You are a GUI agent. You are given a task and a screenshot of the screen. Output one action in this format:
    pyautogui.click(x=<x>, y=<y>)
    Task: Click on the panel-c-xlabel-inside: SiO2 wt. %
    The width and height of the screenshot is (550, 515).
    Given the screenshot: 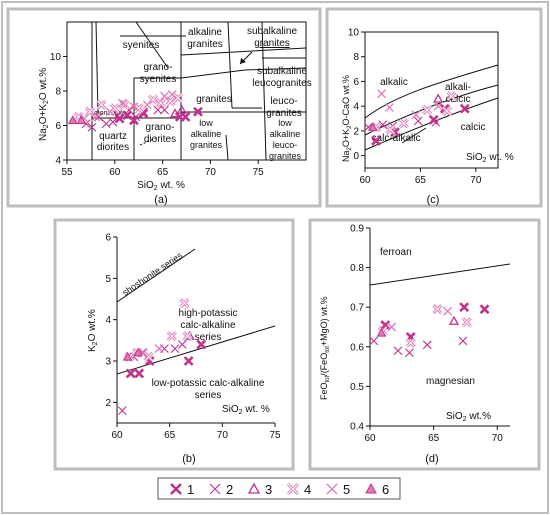 What is the action you would take?
    pyautogui.click(x=490, y=158)
    